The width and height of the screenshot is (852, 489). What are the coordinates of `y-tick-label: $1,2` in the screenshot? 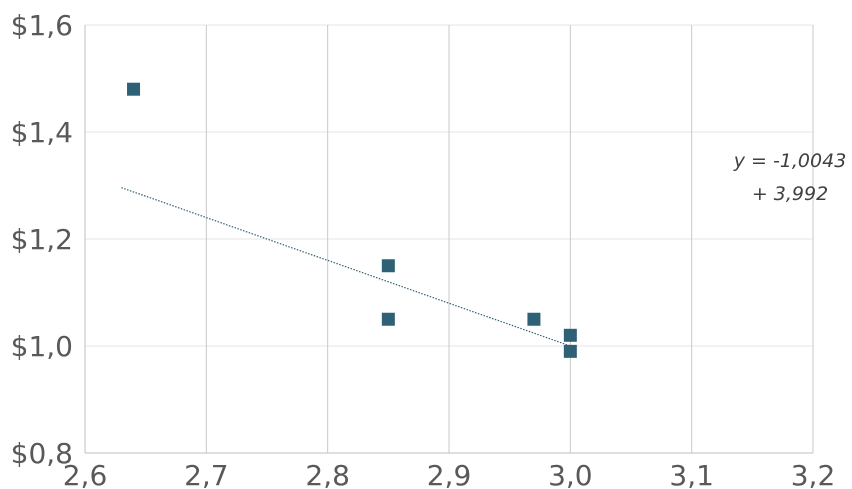 It's located at (42, 239).